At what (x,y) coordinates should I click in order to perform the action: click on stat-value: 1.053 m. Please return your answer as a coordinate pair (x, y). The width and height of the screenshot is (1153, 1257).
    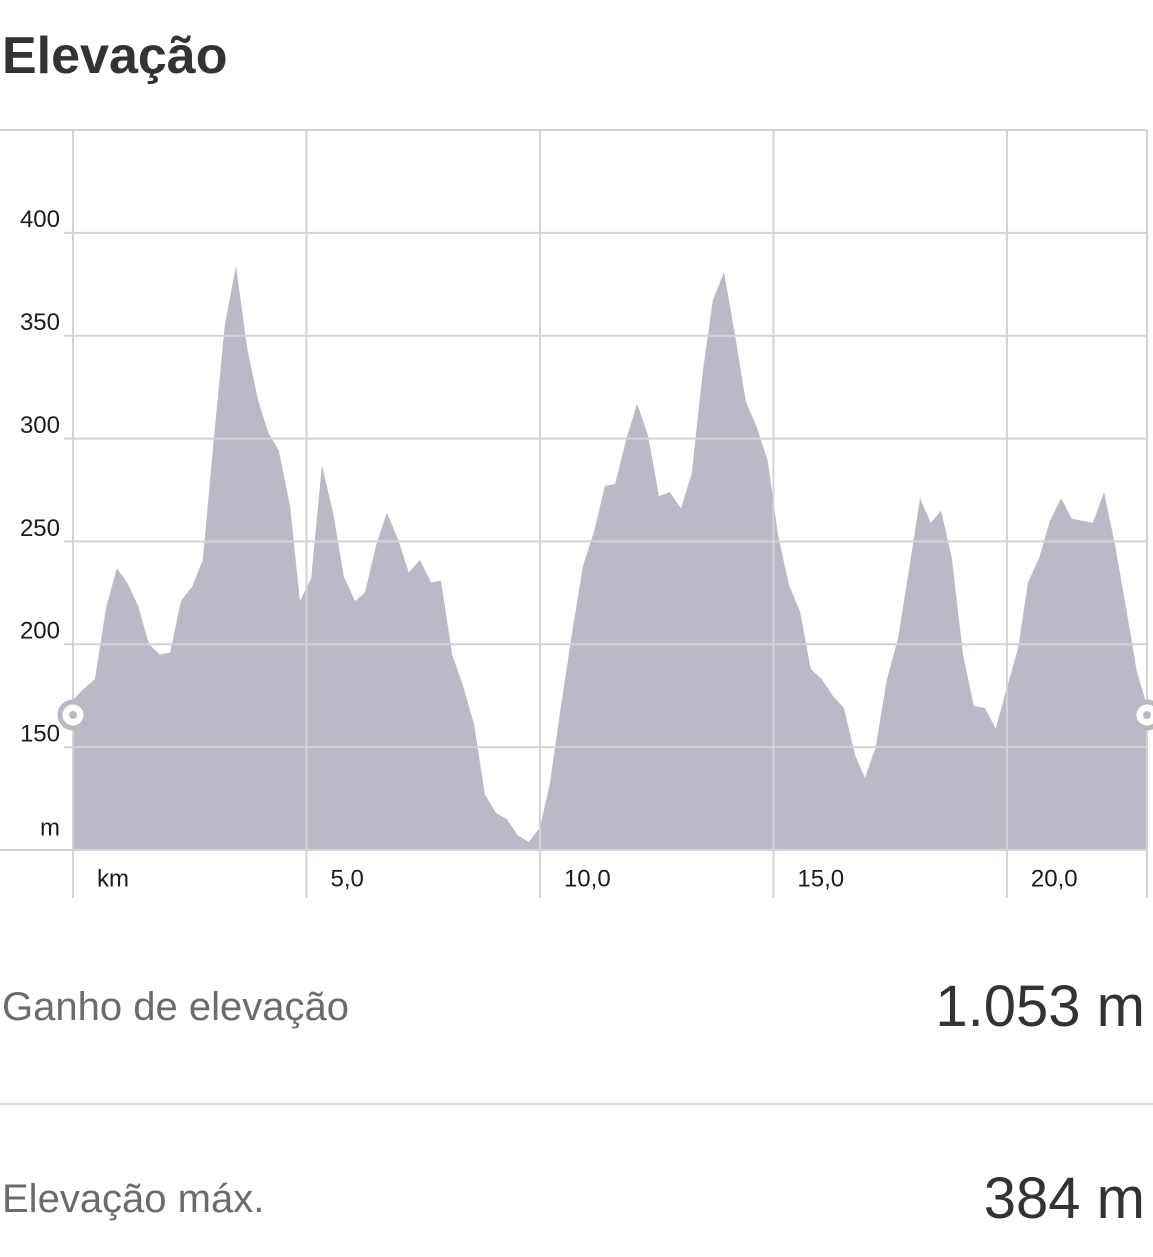
    Looking at the image, I should click on (1040, 1006).